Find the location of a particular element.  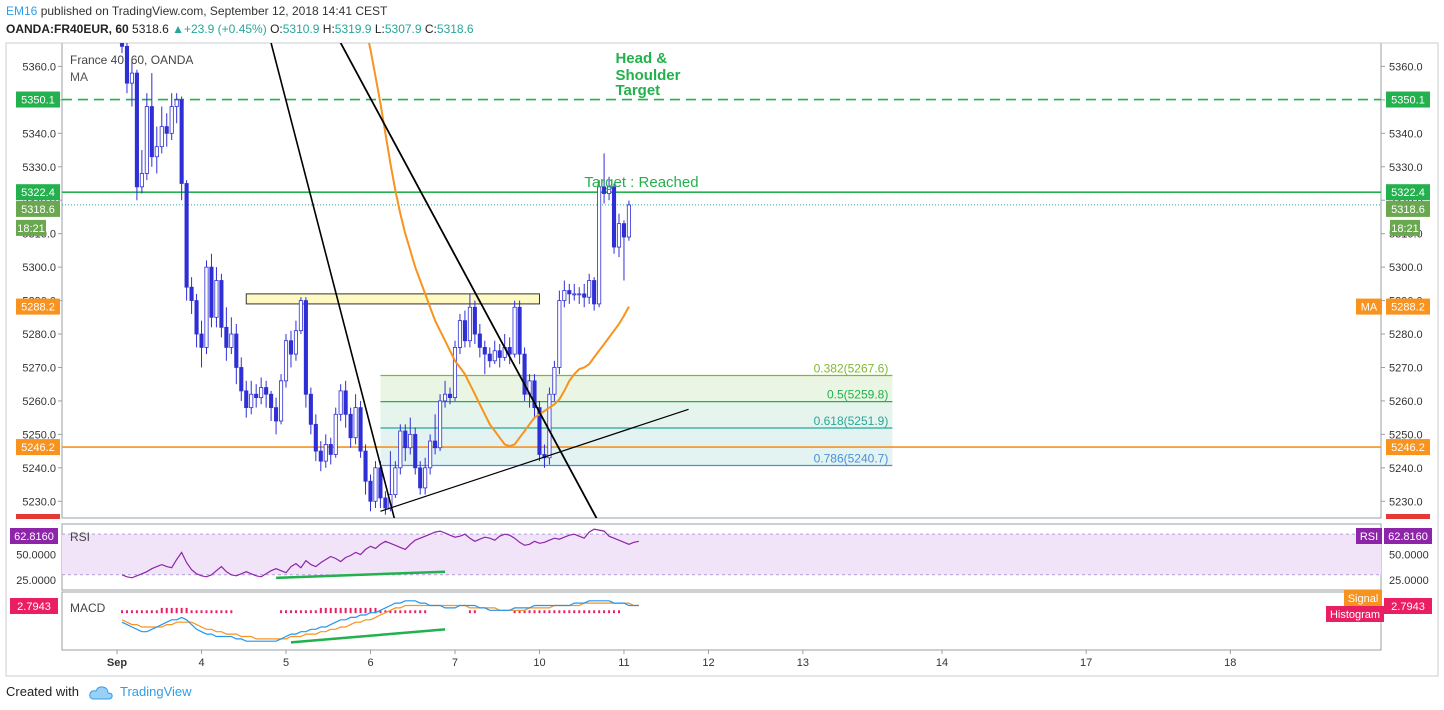

price-tag-target-right-bg is located at coordinates (1408, 192).